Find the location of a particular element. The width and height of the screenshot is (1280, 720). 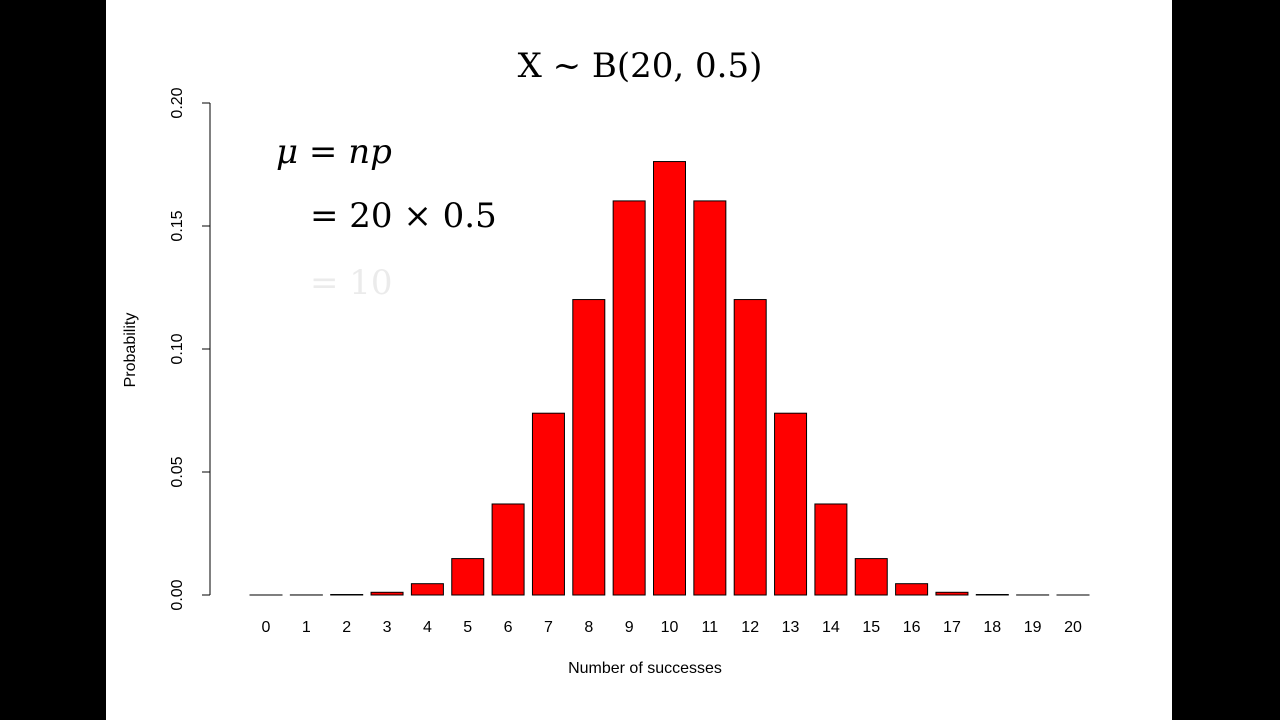

annotation: μ = np is located at coordinates (334, 152).